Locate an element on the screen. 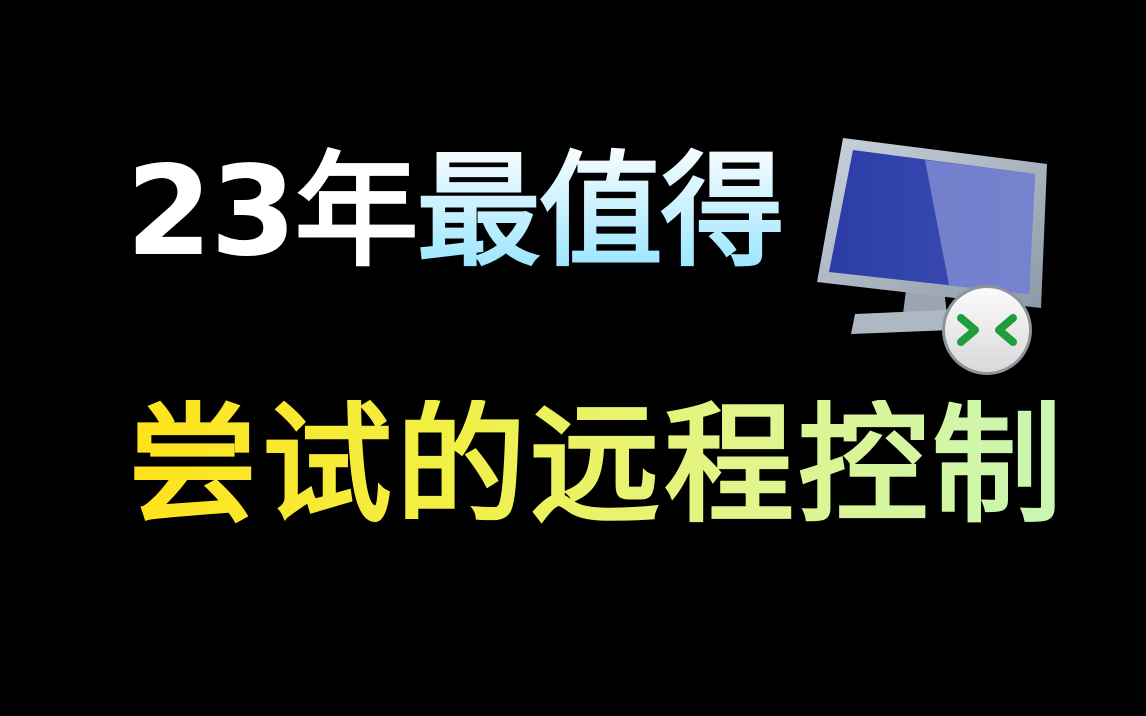 The width and height of the screenshot is (1146, 716). title-year: 23年 is located at coordinates (272, 212).